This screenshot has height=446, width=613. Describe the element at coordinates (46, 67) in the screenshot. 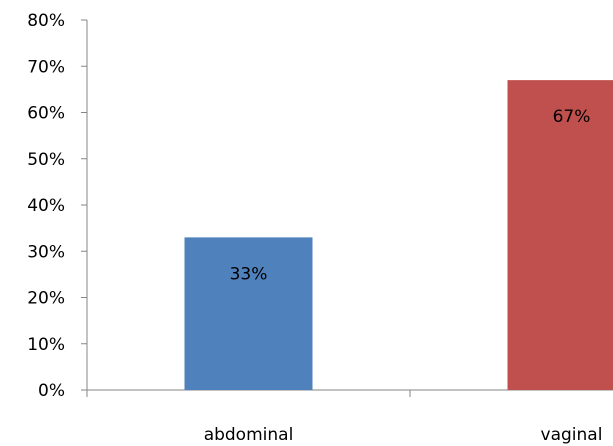

I see `y-tick-label: 70%` at that location.